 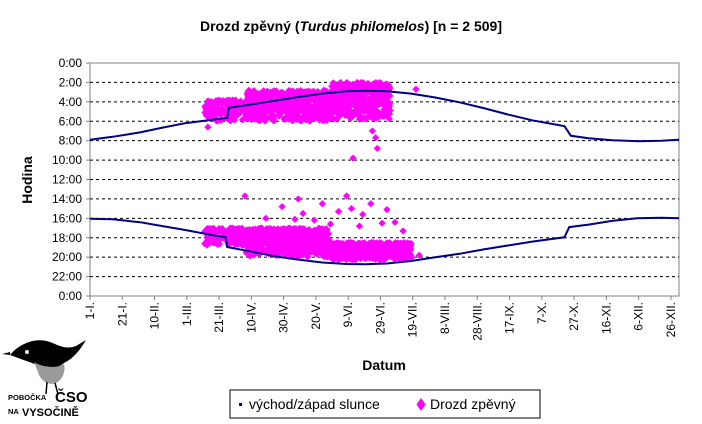 What do you see at coordinates (473, 404) in the screenshot?
I see `legend-bird-label: Drozd zpěvný` at bounding box center [473, 404].